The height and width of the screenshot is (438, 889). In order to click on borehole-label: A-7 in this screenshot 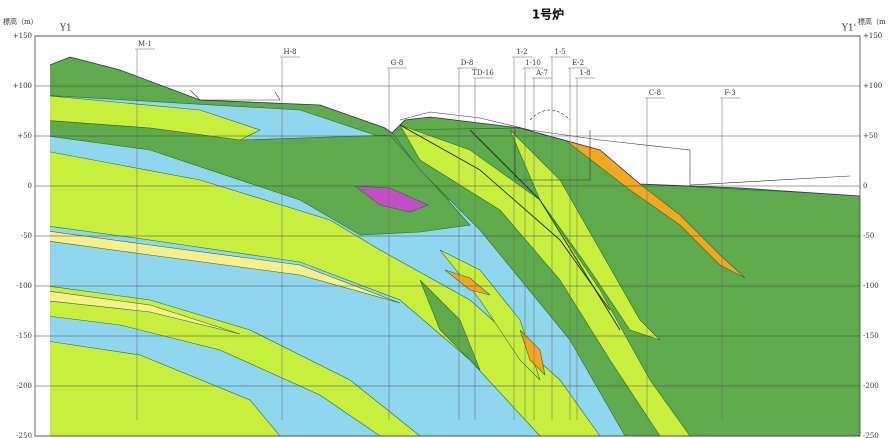, I will do `click(541, 73)`.